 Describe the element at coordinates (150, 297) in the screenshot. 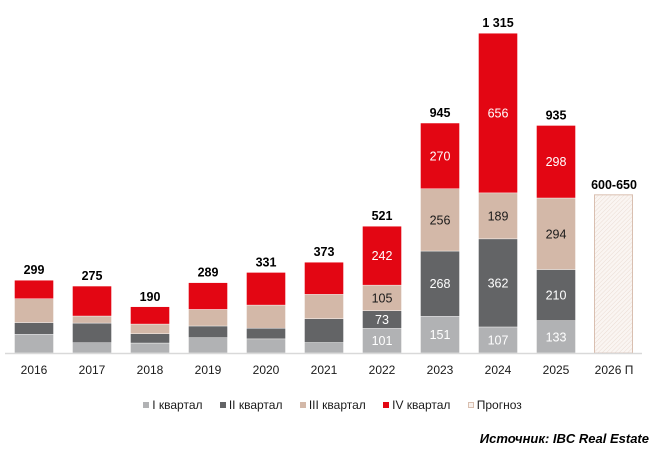

I see `total-value-label: 190` at that location.